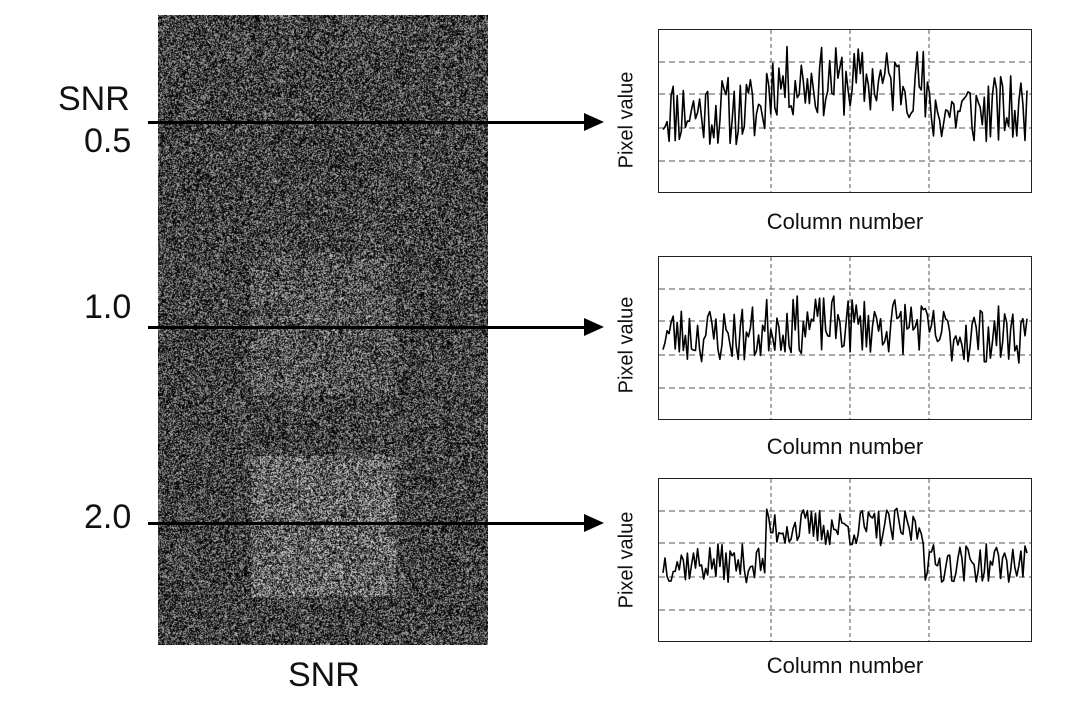 The width and height of the screenshot is (1073, 715). I want to click on profile-plot-snr-1.0, so click(845, 338).